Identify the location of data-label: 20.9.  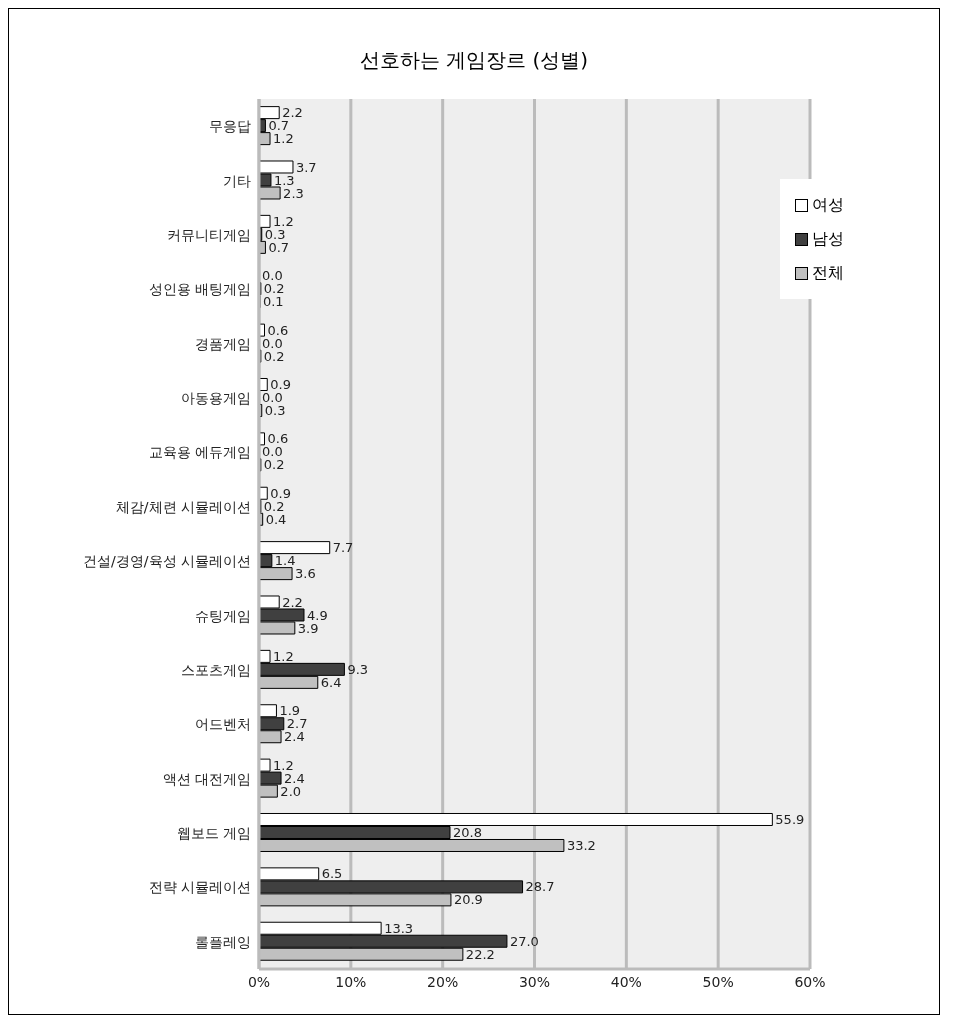
(468, 900).